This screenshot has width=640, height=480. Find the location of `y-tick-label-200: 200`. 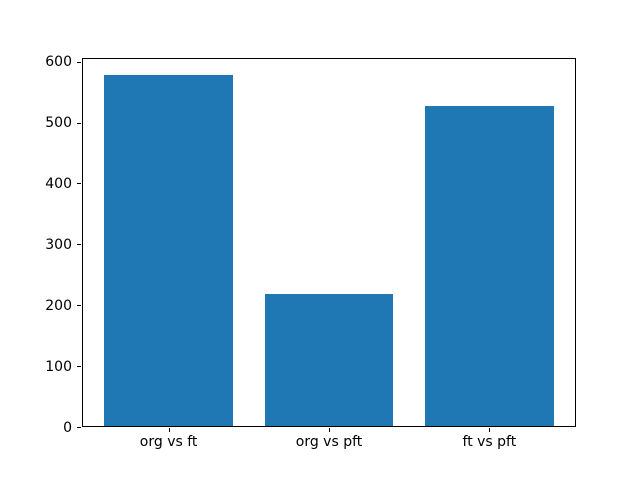

y-tick-label-200: 200 is located at coordinates (58, 305).